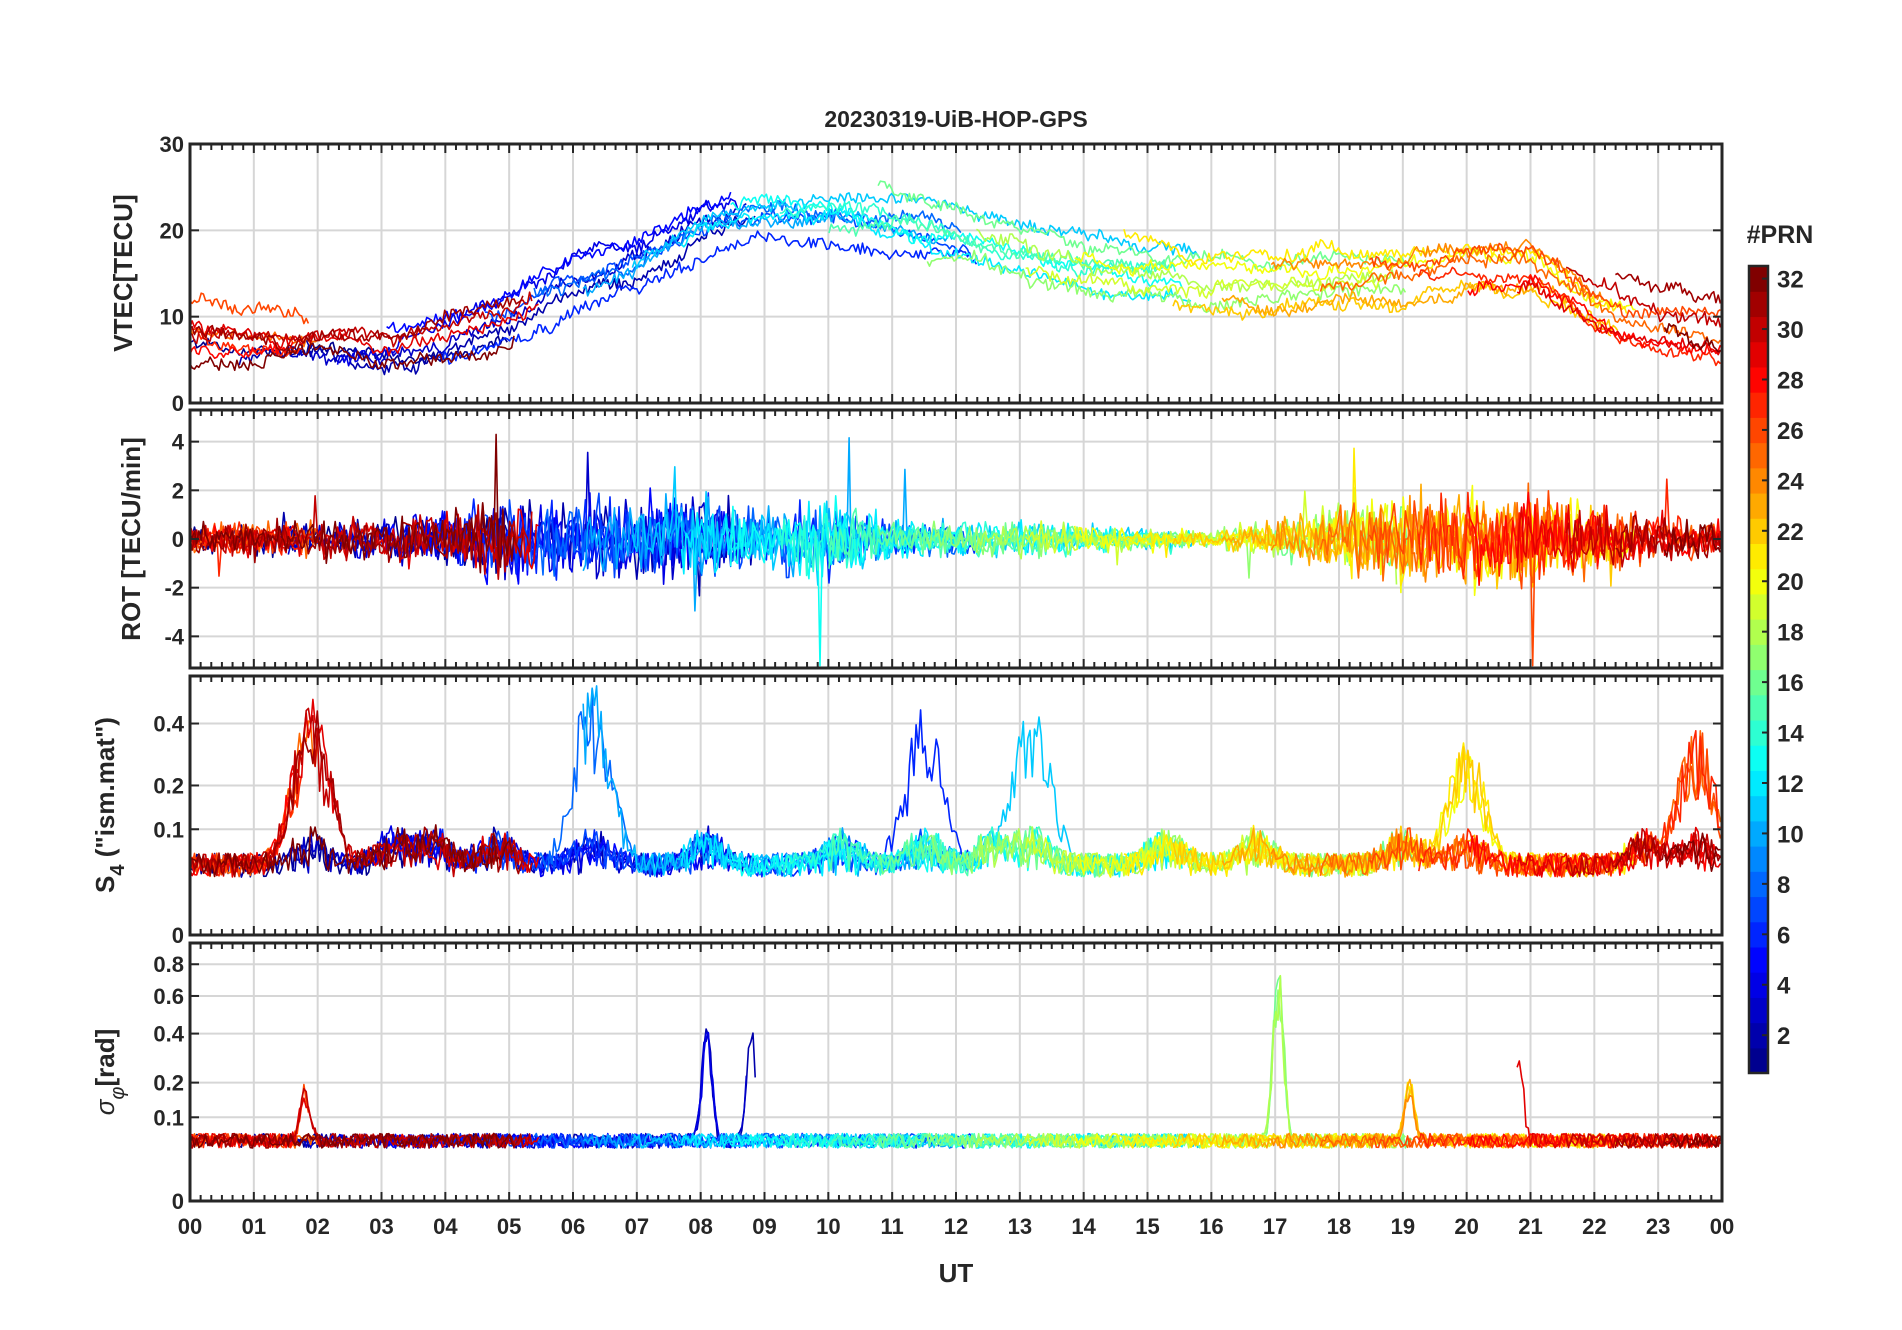  Describe the element at coordinates (1790, 532) in the screenshot. I see `colorbar-tick-label: 22` at that location.